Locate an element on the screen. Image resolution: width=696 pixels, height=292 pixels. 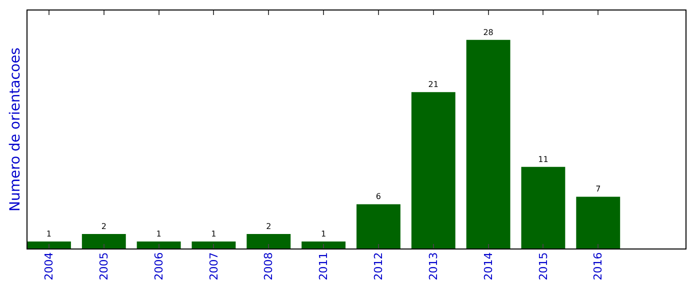
data-label: 7 is located at coordinates (598, 189).